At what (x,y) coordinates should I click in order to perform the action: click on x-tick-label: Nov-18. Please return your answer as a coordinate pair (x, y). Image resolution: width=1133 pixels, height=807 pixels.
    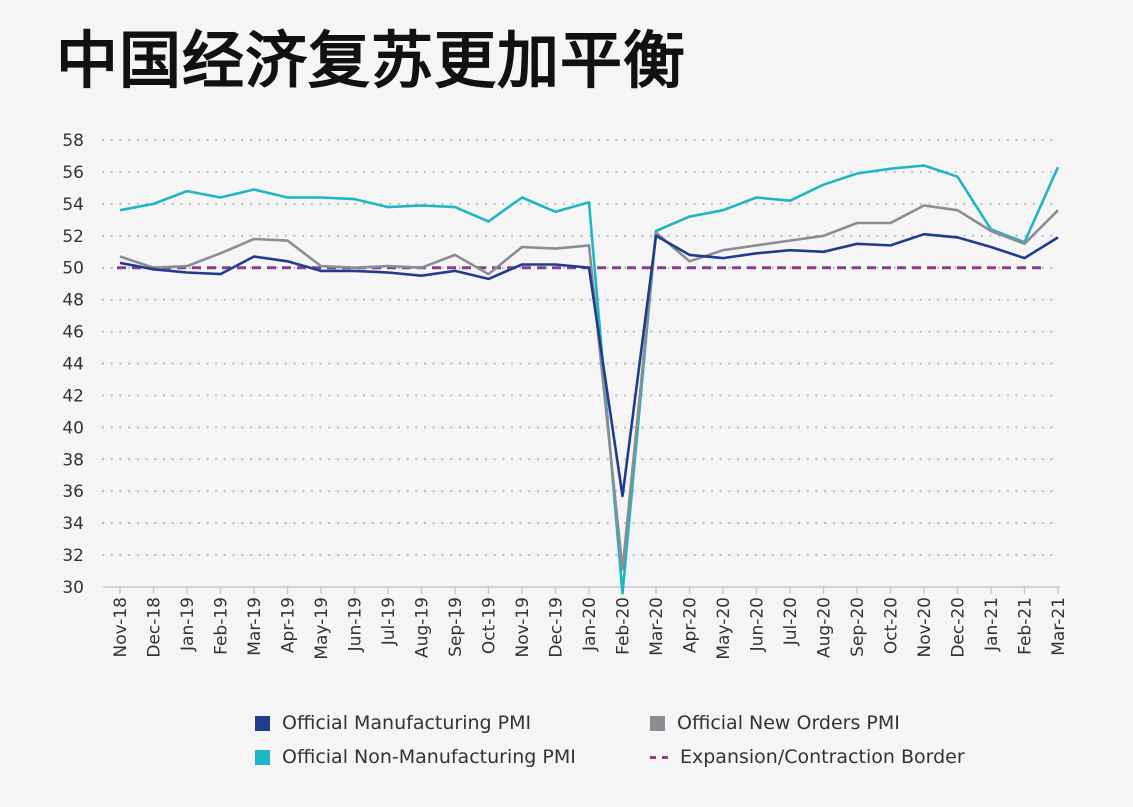
    Looking at the image, I should click on (121, 627).